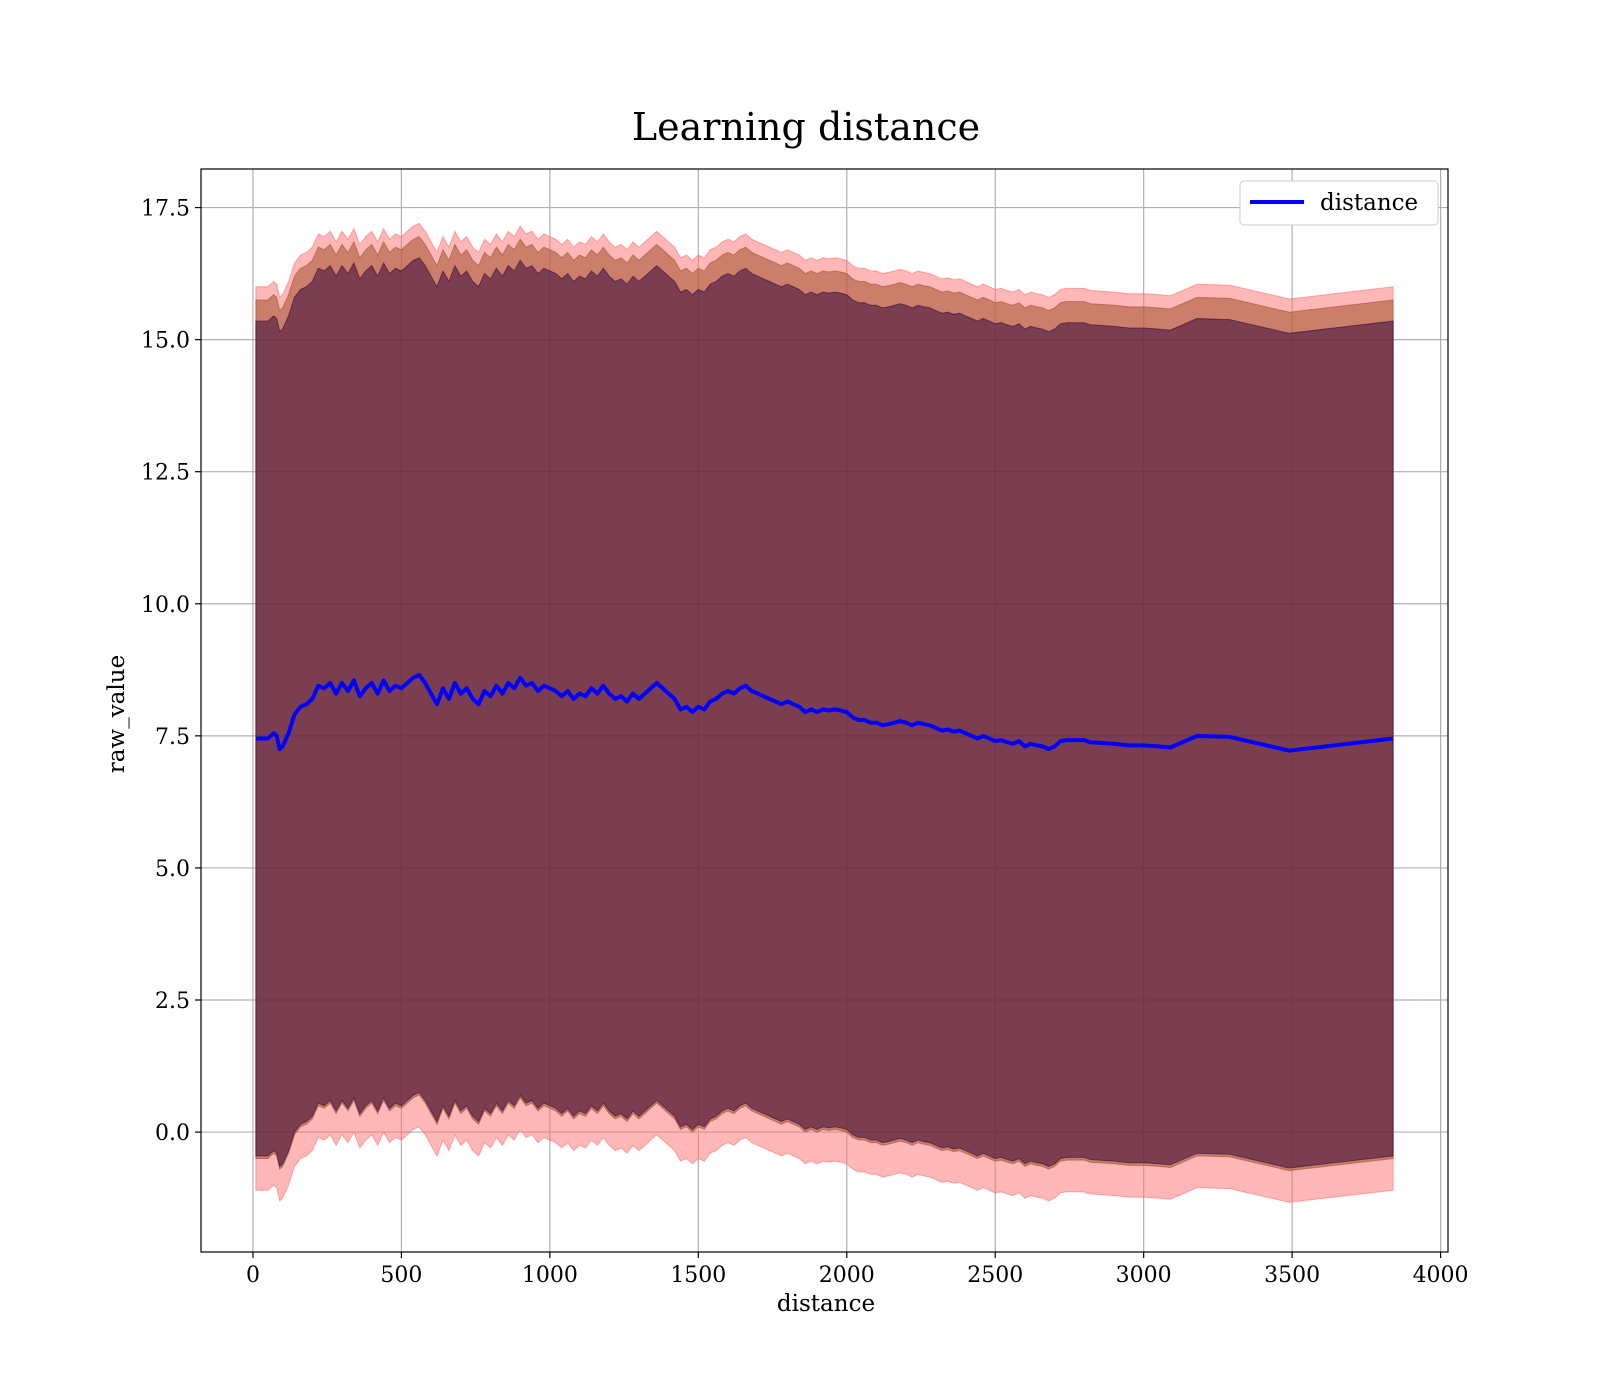 Image resolution: width=1600 pixels, height=1400 pixels. What do you see at coordinates (1441, 1275) in the screenshot?
I see `x-tick-label: 4000` at bounding box center [1441, 1275].